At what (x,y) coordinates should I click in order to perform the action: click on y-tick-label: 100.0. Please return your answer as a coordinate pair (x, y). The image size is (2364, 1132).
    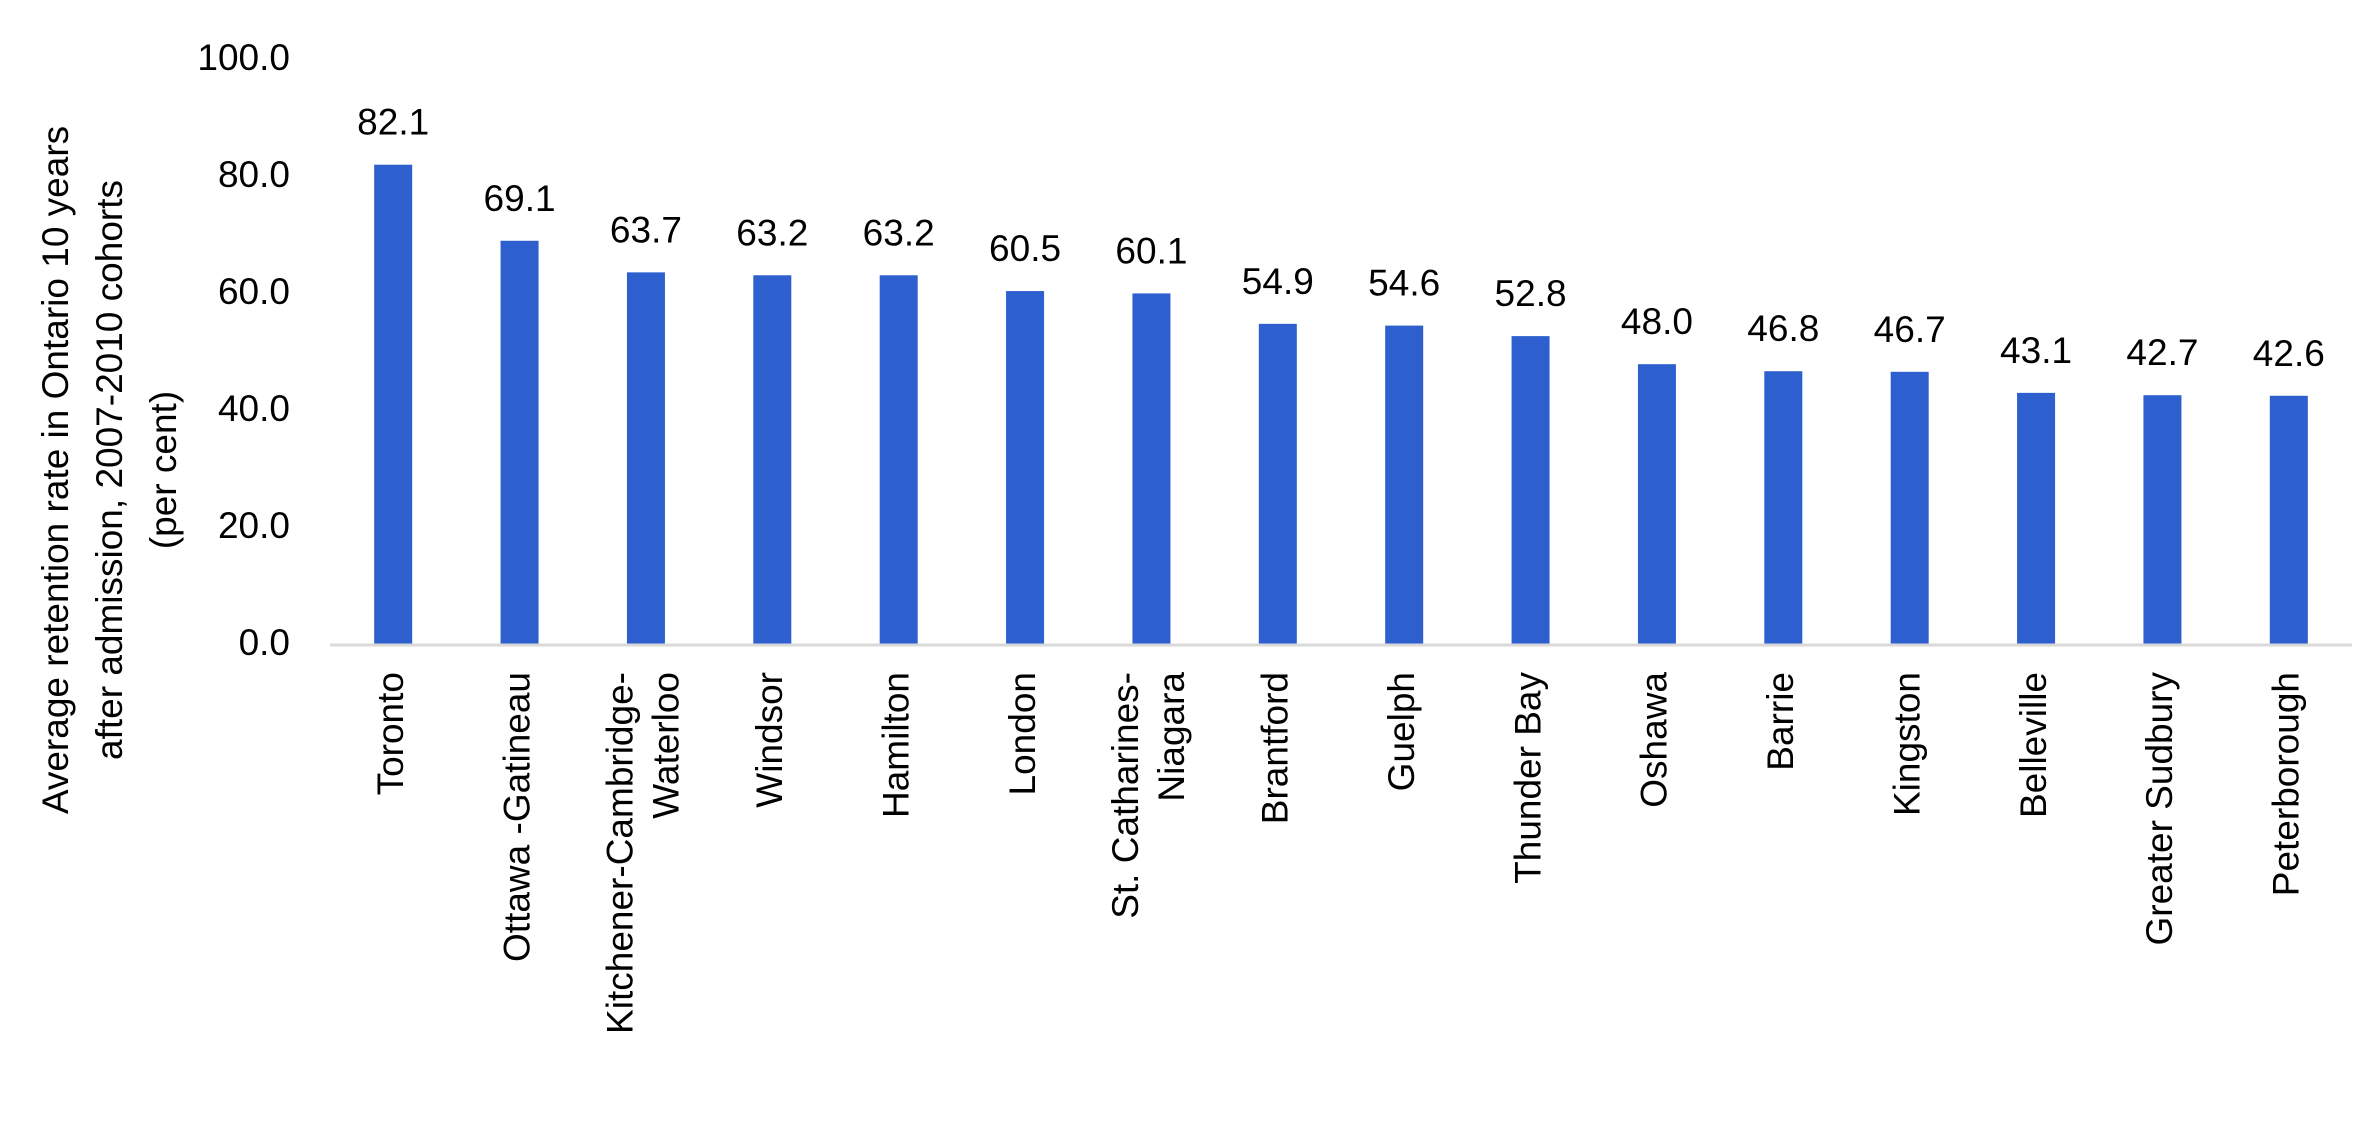
    Looking at the image, I should click on (243, 57).